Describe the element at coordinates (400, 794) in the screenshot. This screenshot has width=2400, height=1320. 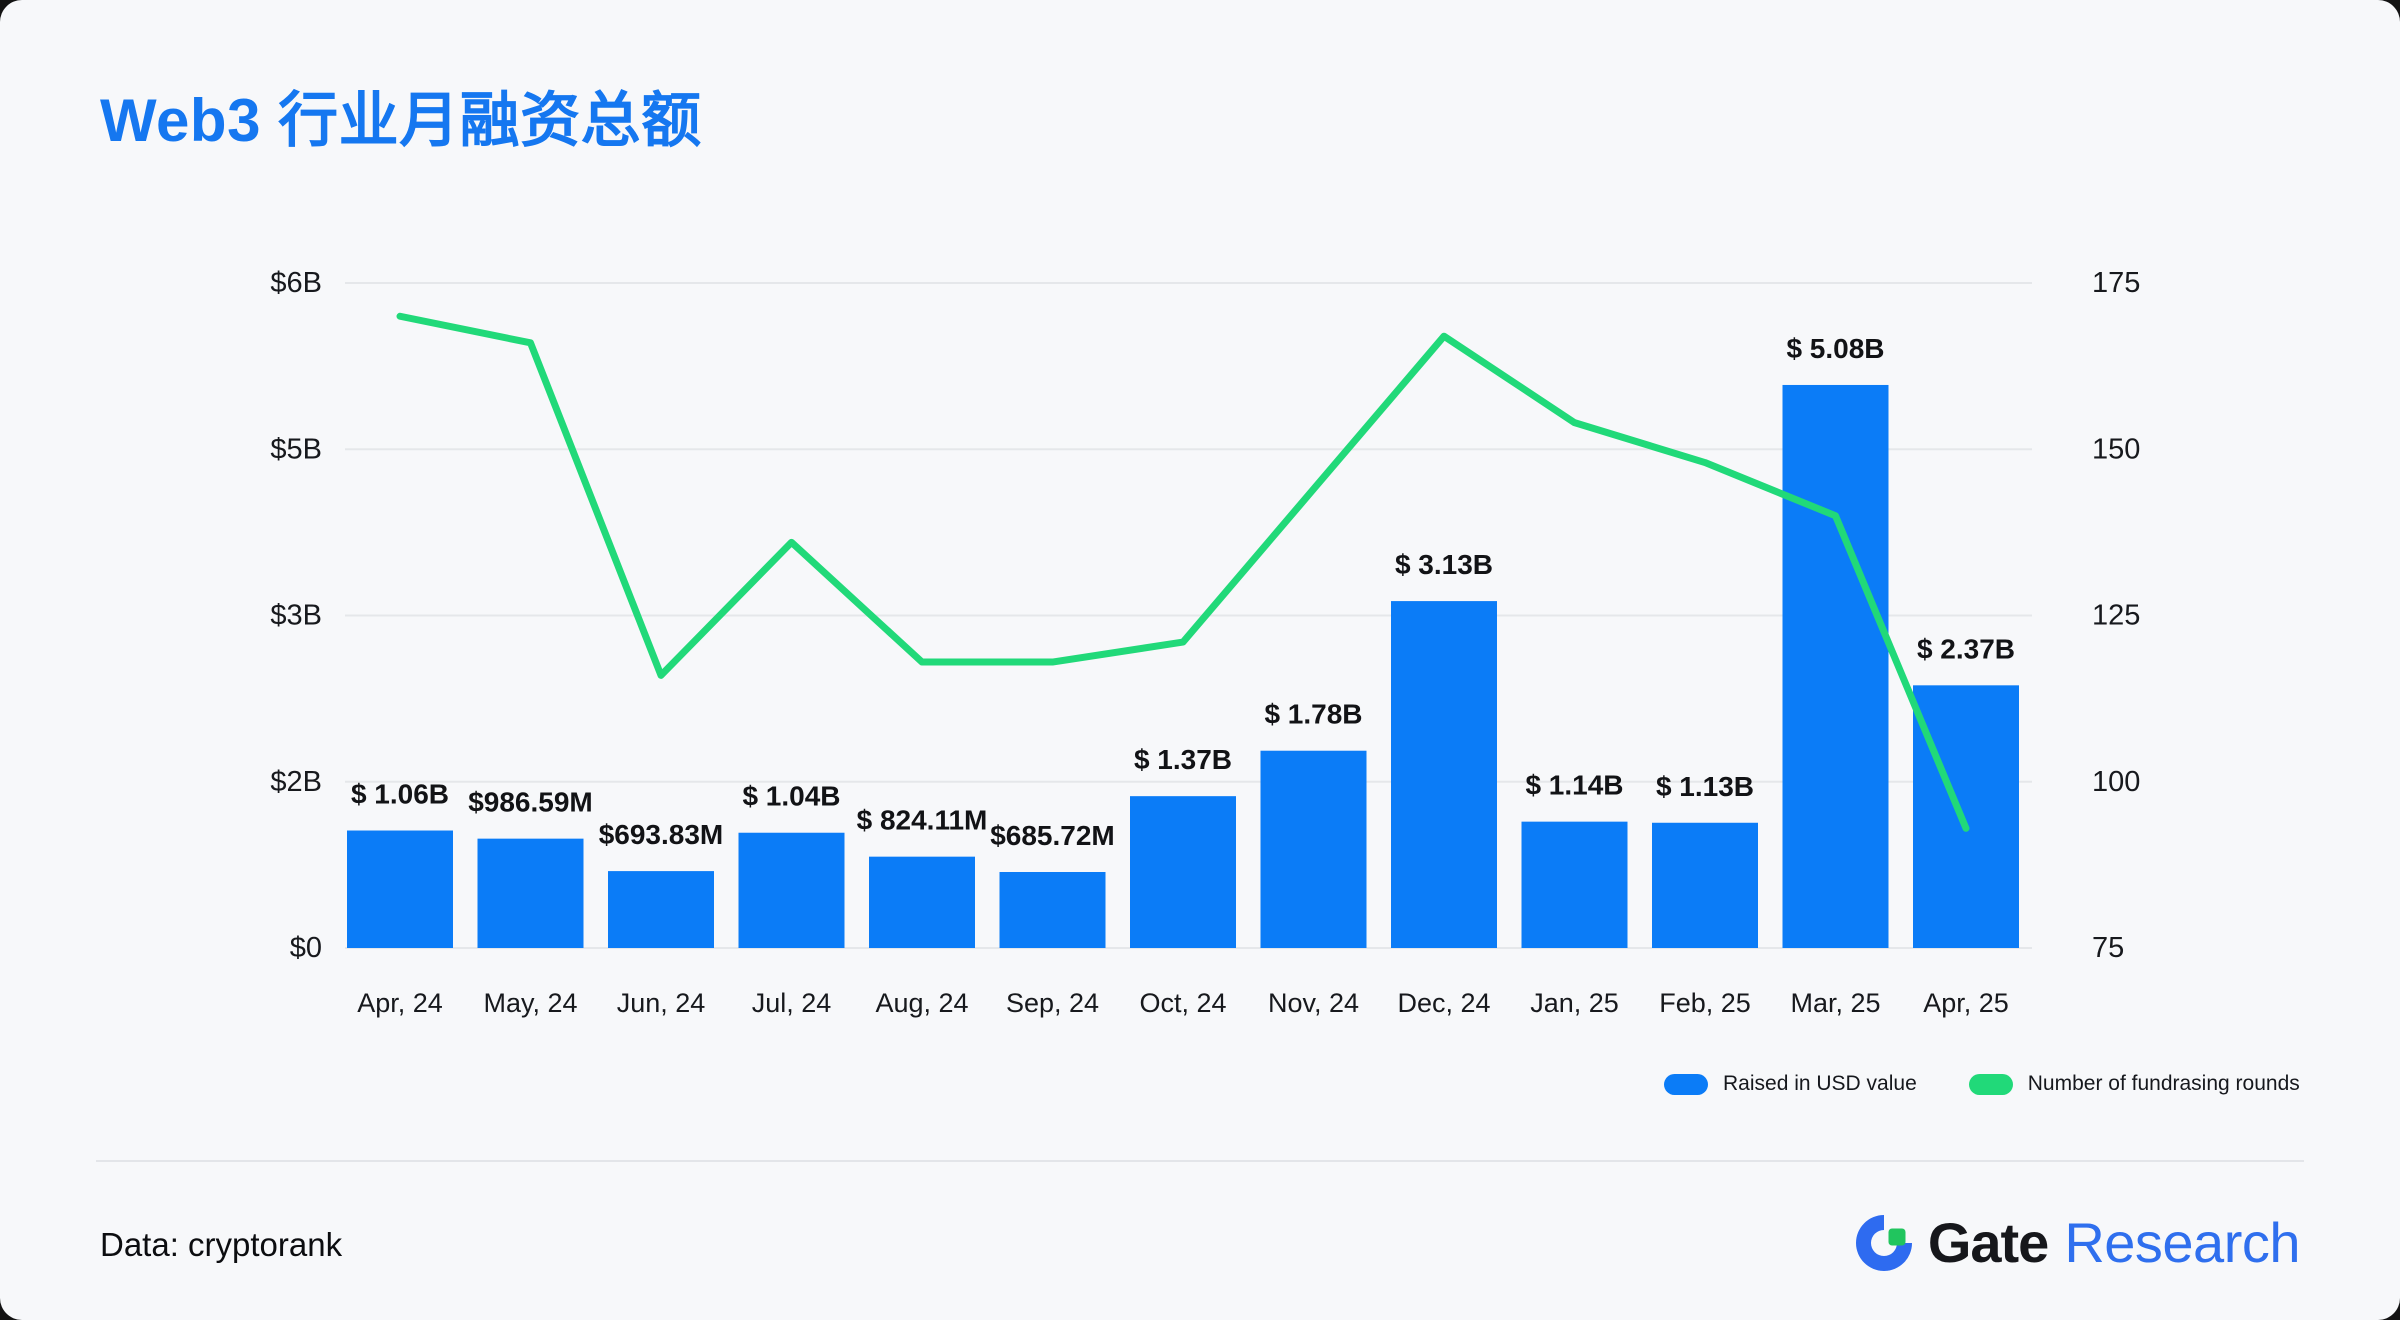
I see `bar-value-label: $ 1.06B` at that location.